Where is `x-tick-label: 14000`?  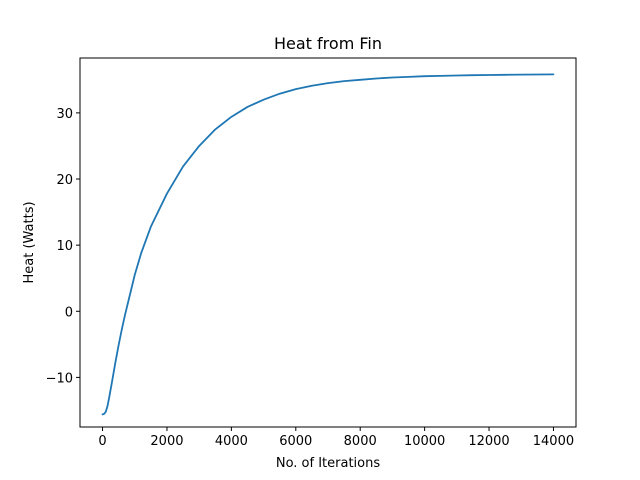
x-tick-label: 14000 is located at coordinates (553, 441).